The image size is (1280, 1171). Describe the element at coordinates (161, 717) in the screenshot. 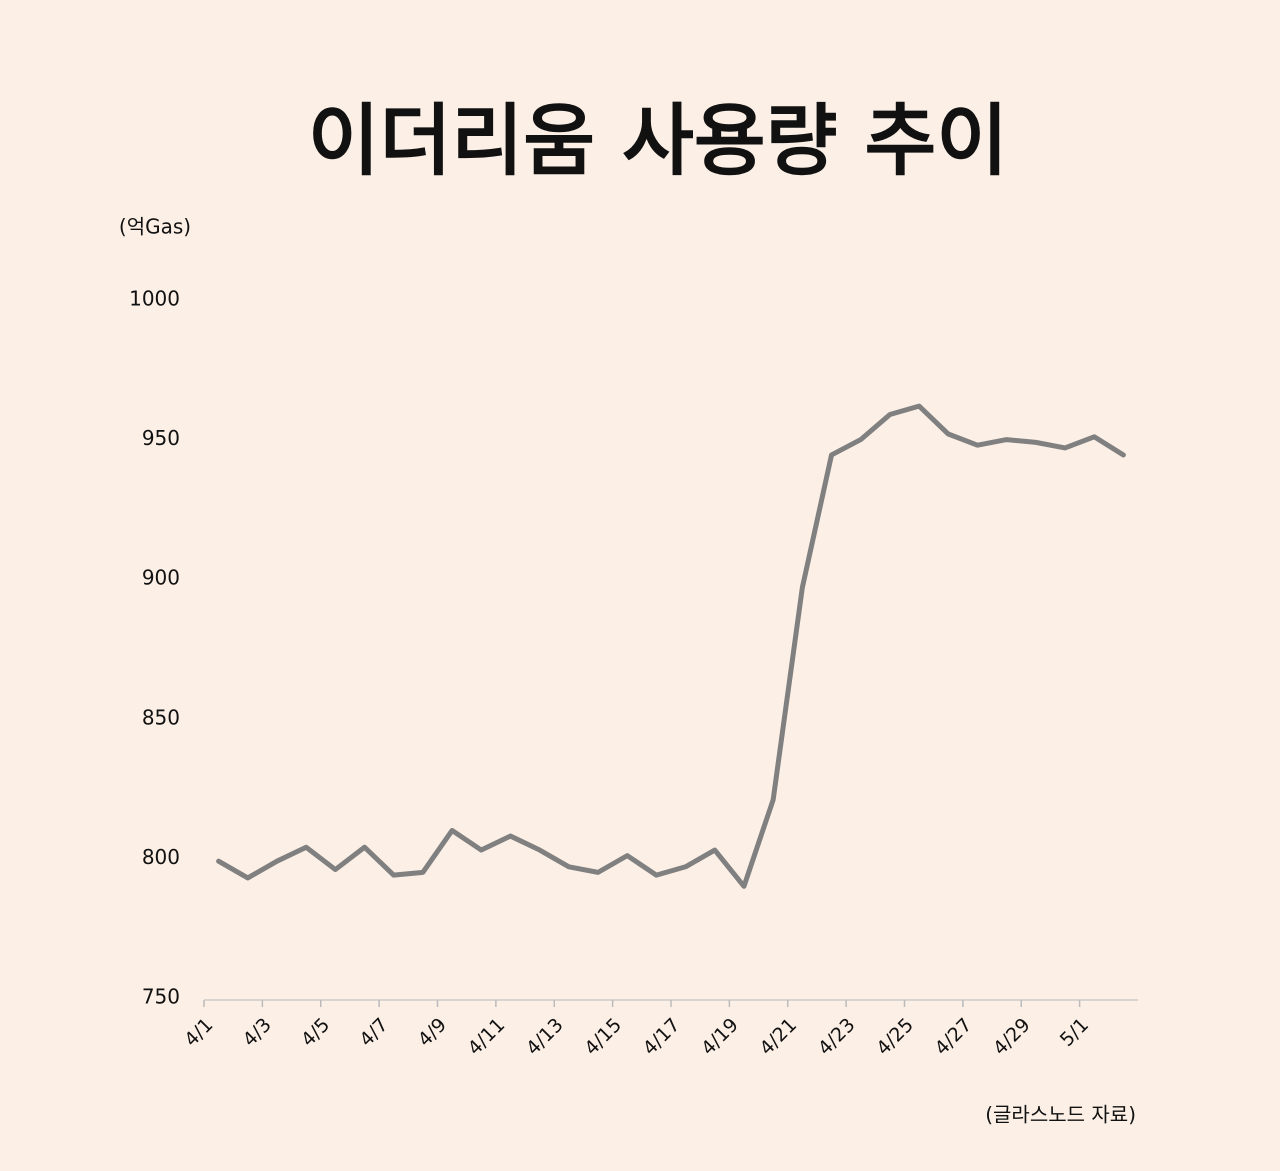

I see `y-tick-label: 850` at that location.